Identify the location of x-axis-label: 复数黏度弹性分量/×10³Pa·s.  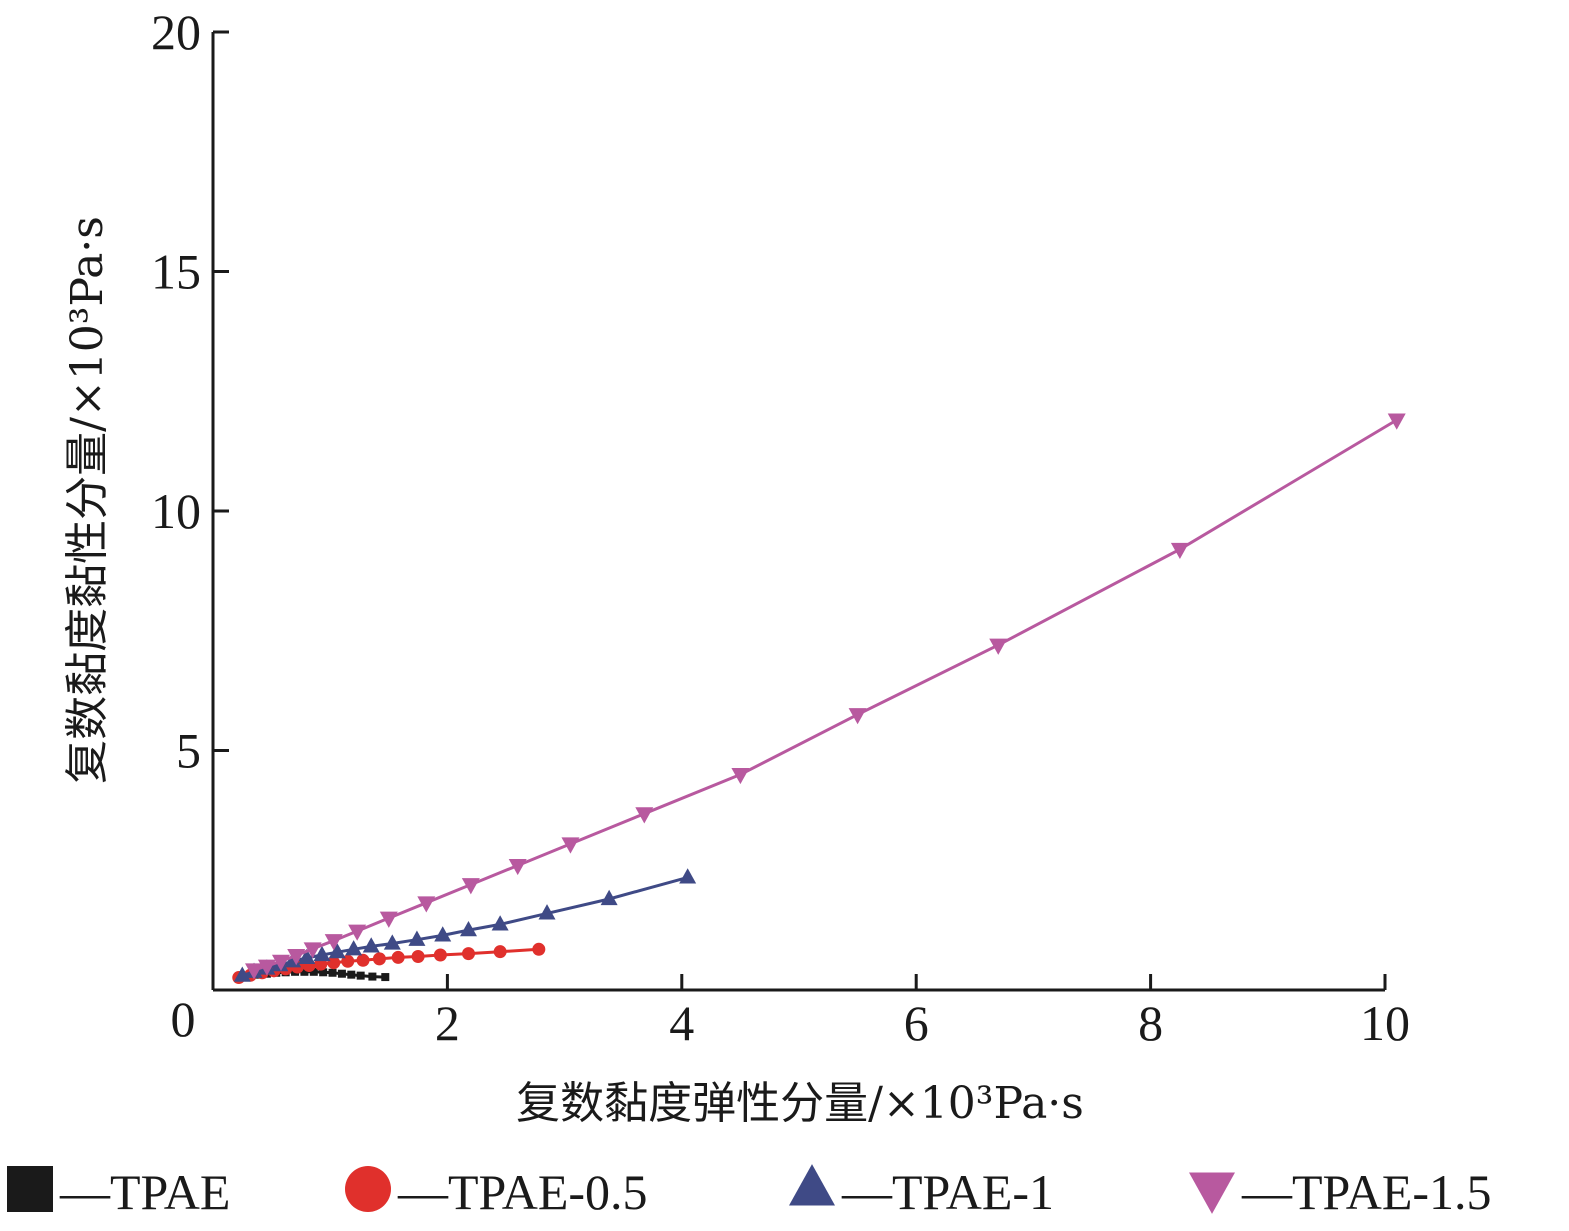
(800, 1103).